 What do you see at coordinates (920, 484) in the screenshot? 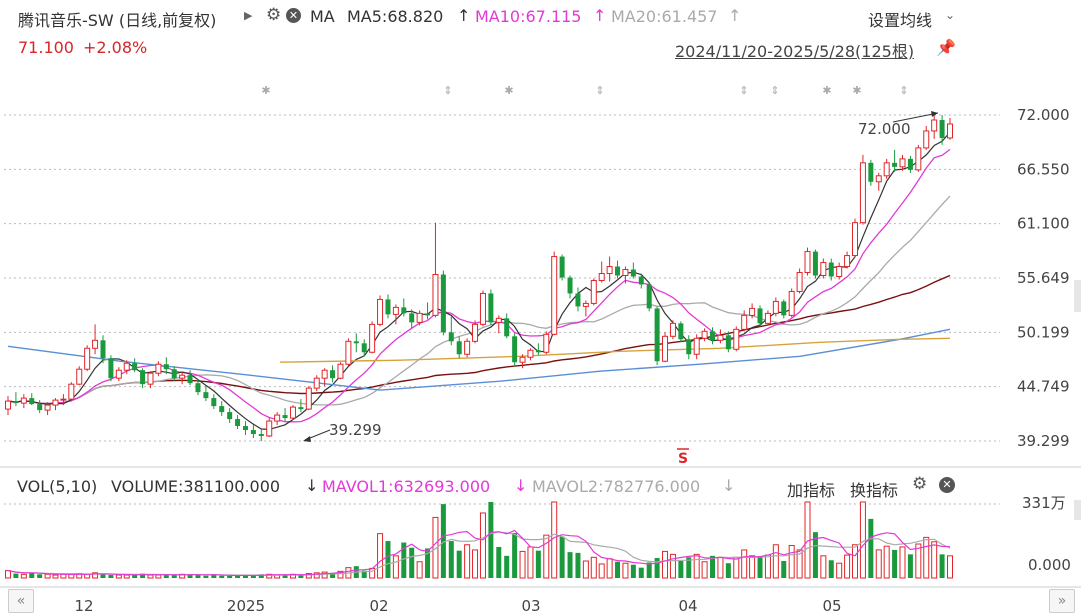
I see `volume-gear-icon: ⚙` at bounding box center [920, 484].